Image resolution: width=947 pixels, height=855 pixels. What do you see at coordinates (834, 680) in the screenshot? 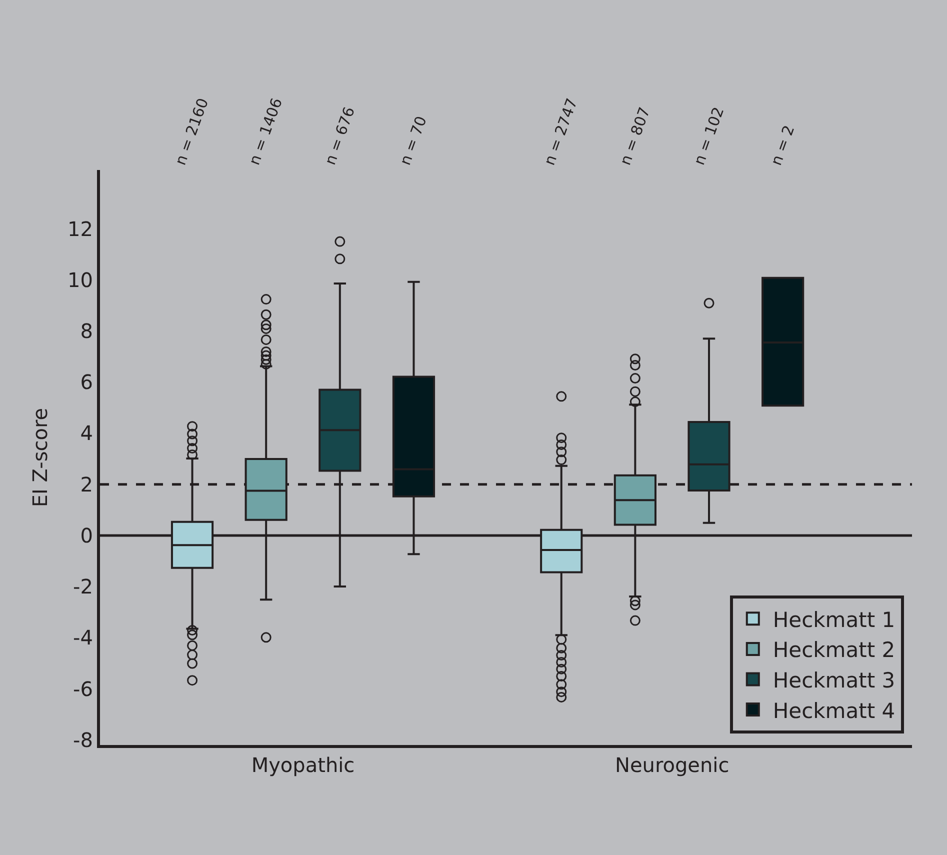
I see `legend-label: Heckmatt 3` at bounding box center [834, 680].